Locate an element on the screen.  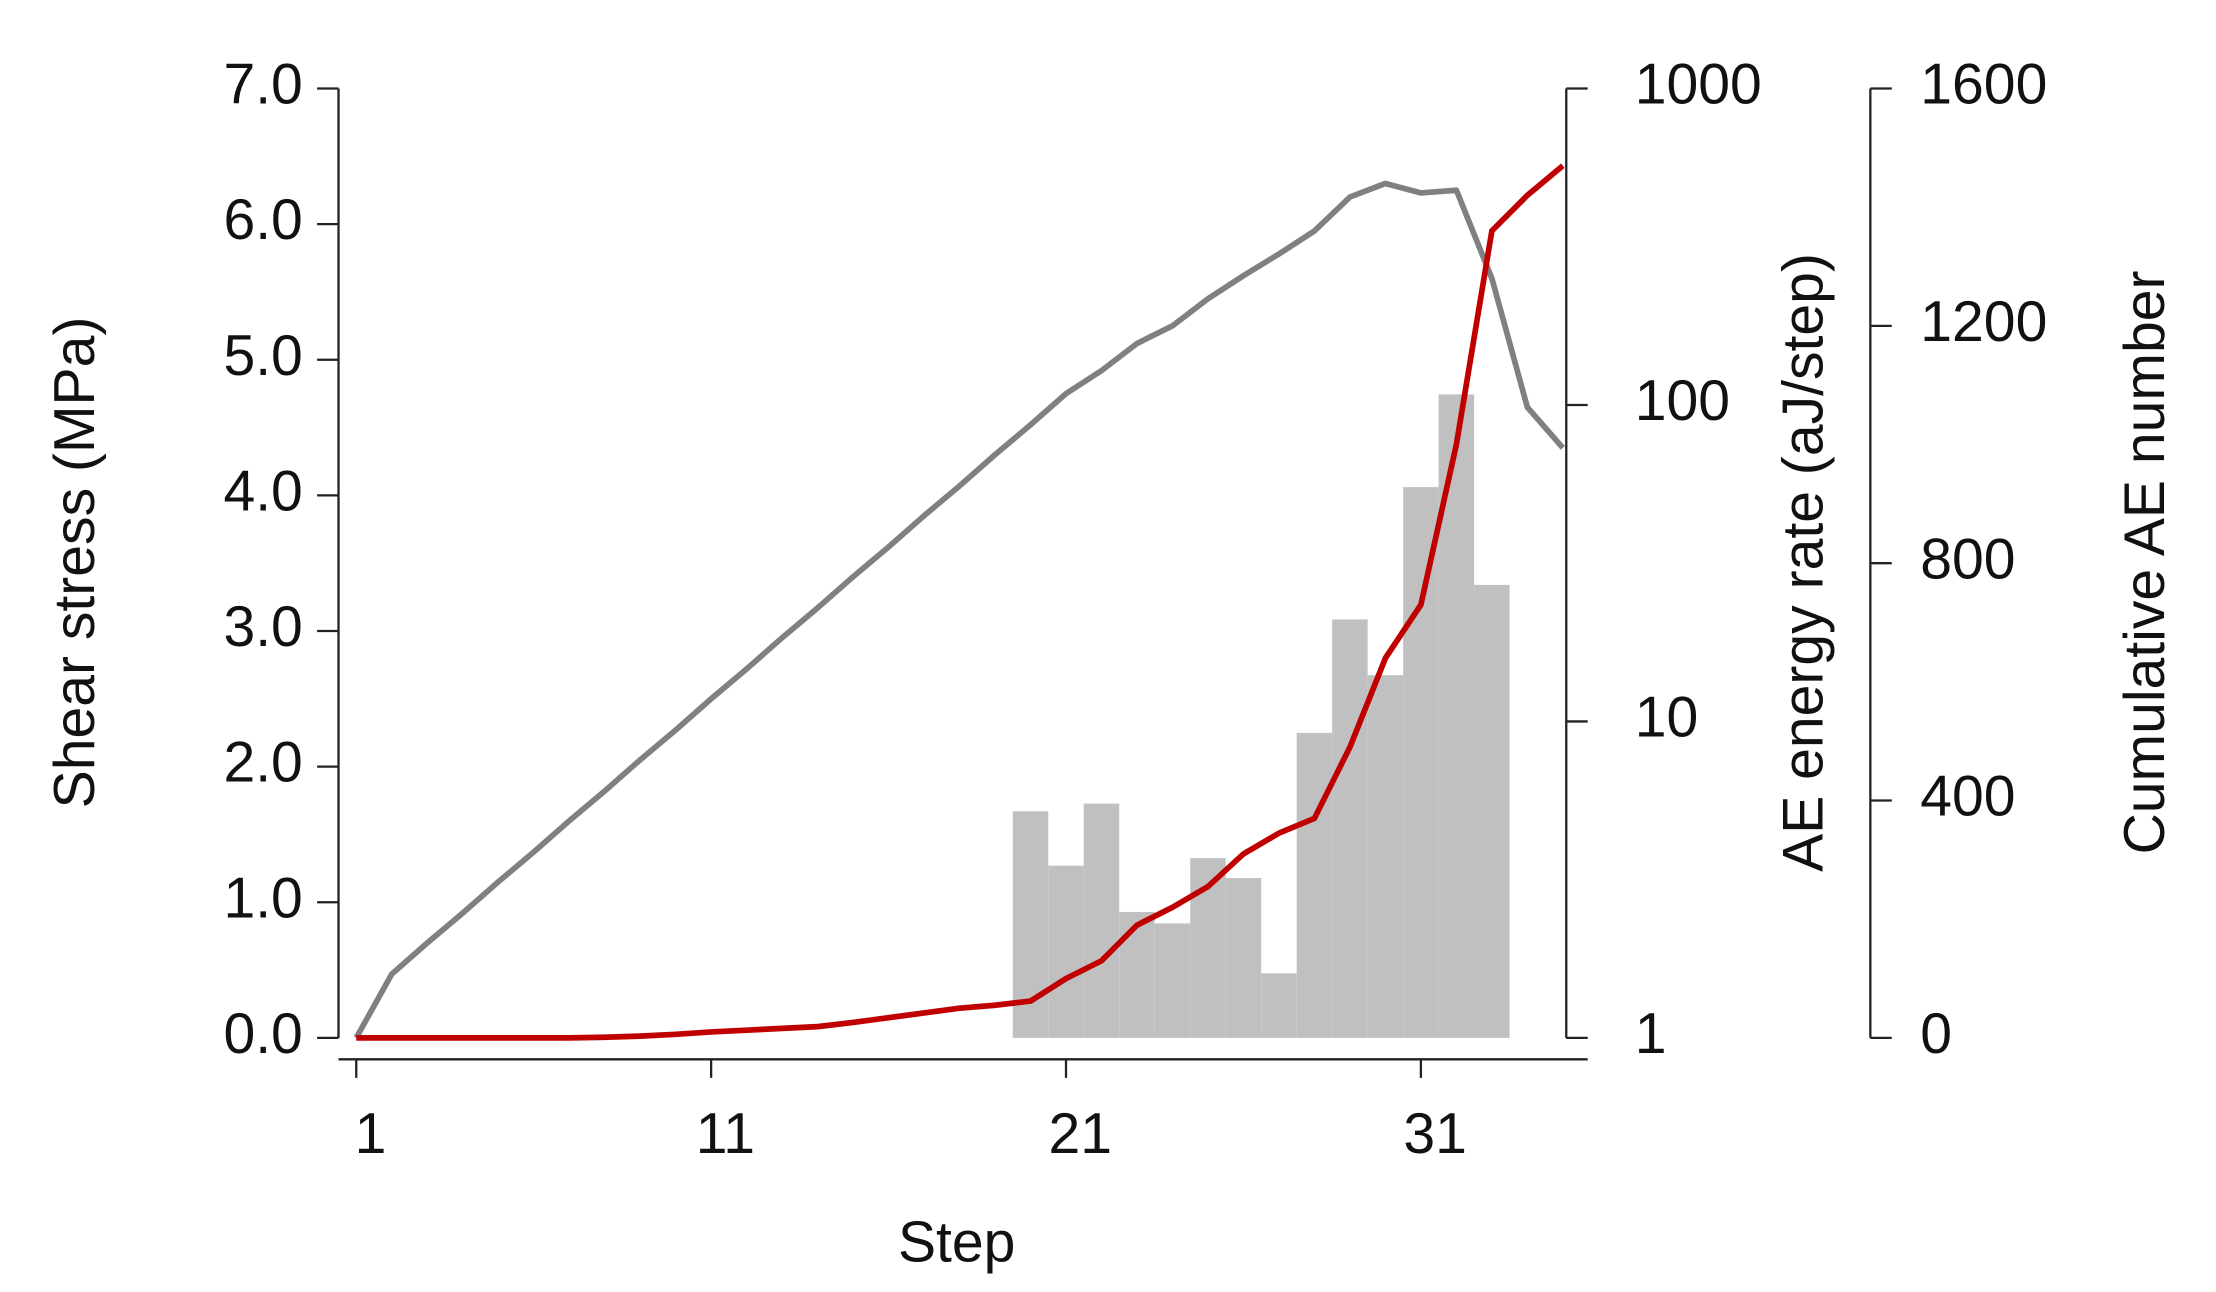
y-tick-label: 0.0 is located at coordinates (262, 1034).